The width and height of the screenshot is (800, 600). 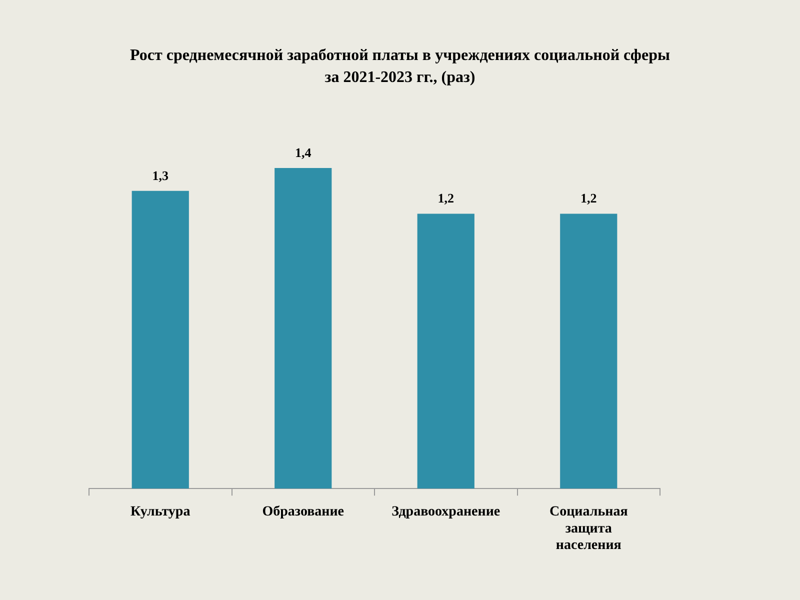 What do you see at coordinates (160, 512) in the screenshot?
I see `x-tick-label: Культура` at bounding box center [160, 512].